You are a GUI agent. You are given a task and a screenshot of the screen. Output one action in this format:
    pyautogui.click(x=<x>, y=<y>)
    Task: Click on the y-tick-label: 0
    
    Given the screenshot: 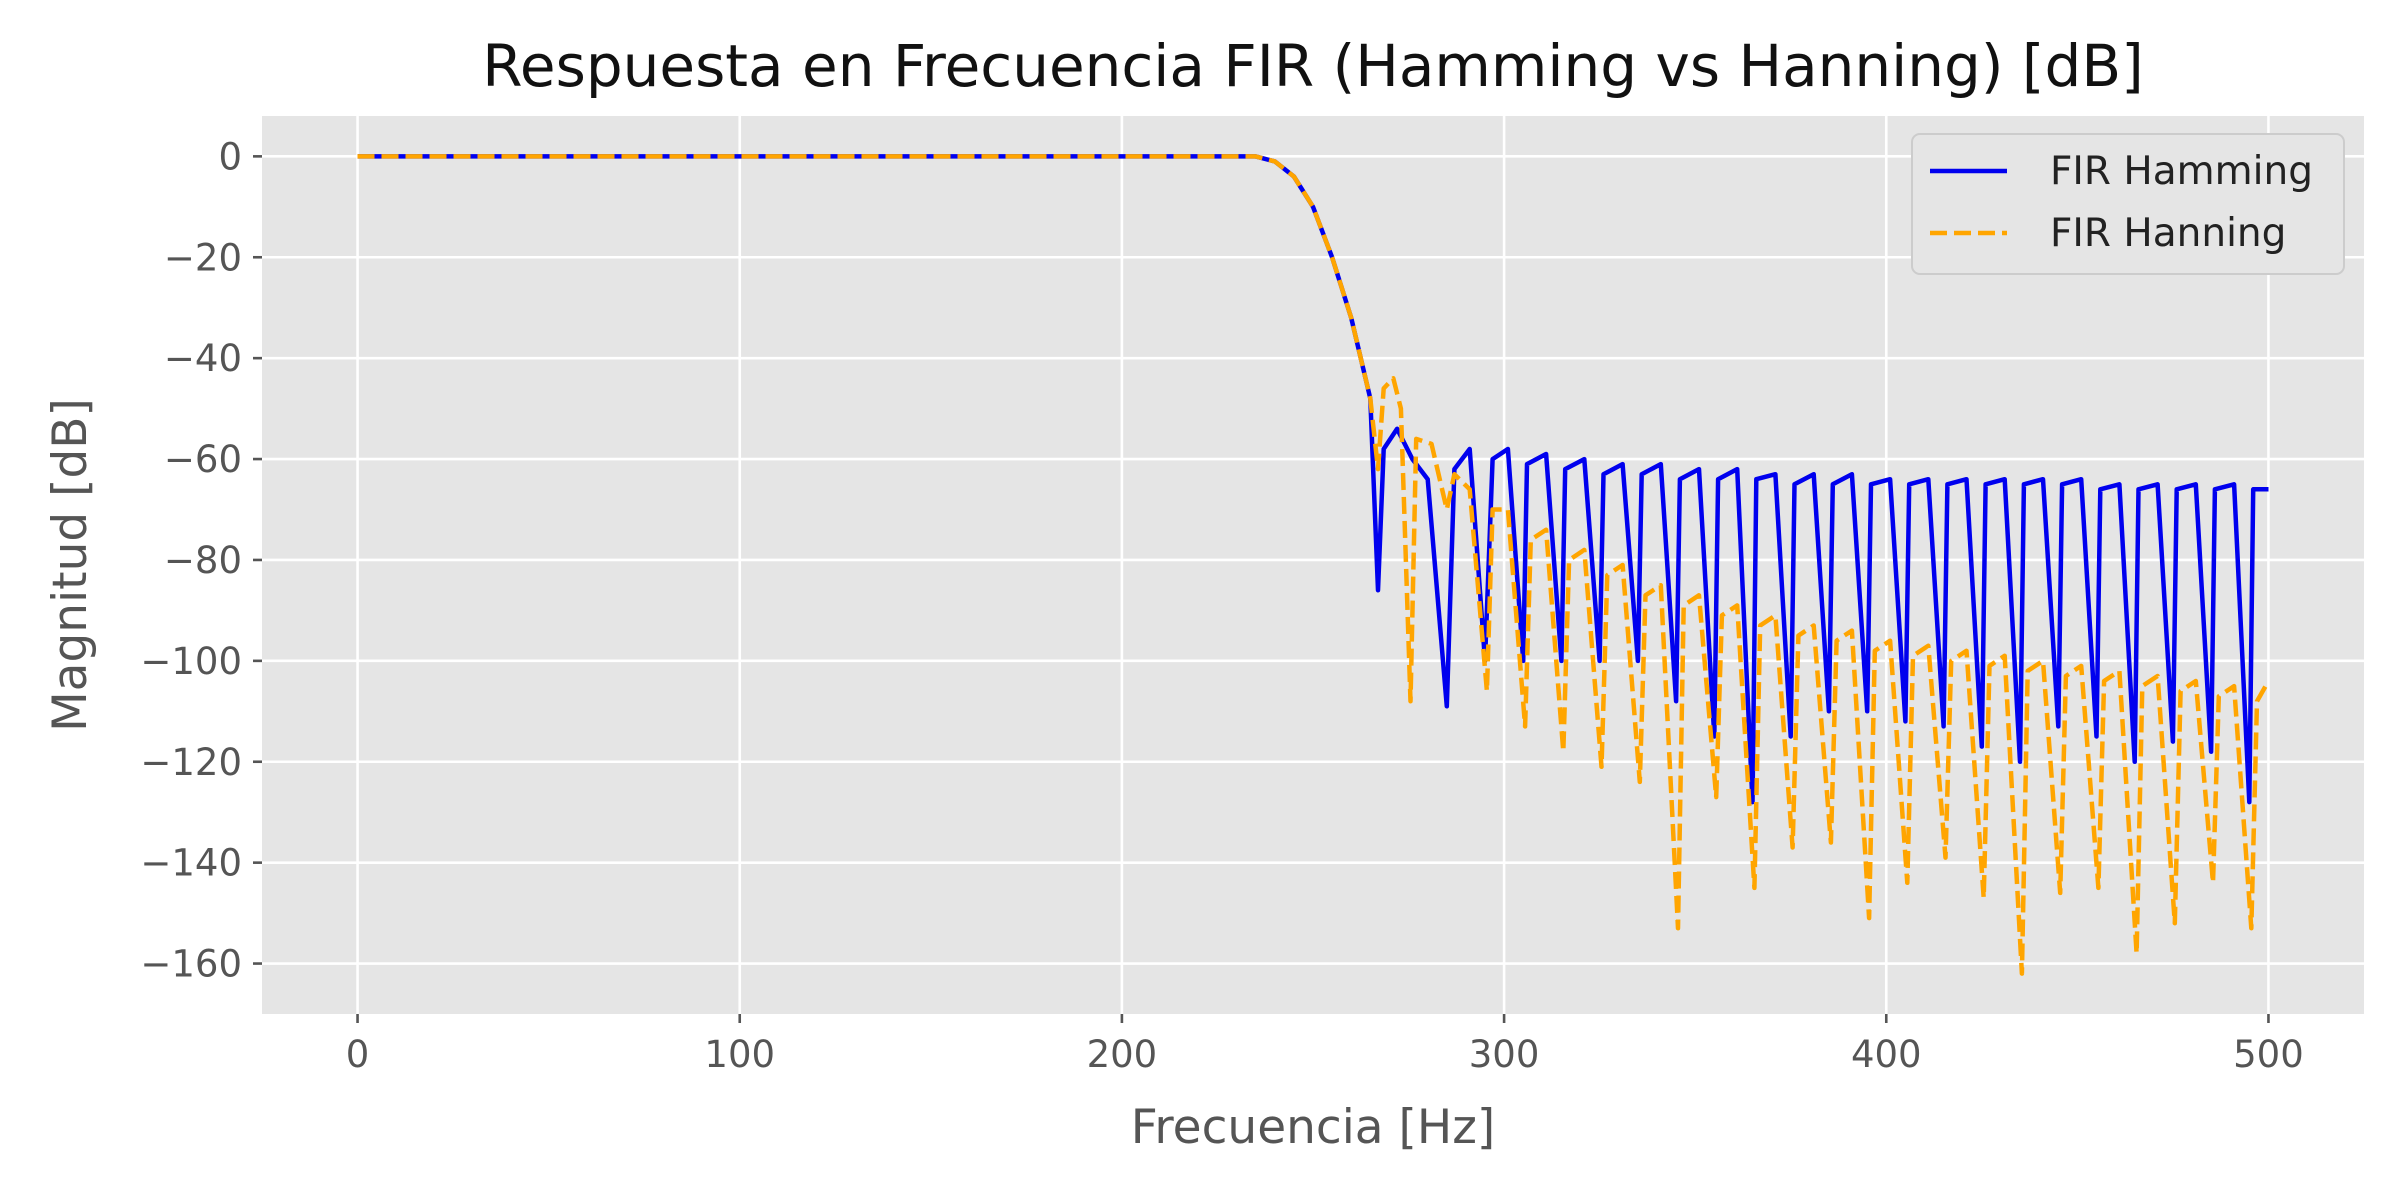 What is the action you would take?
    pyautogui.click(x=230, y=156)
    